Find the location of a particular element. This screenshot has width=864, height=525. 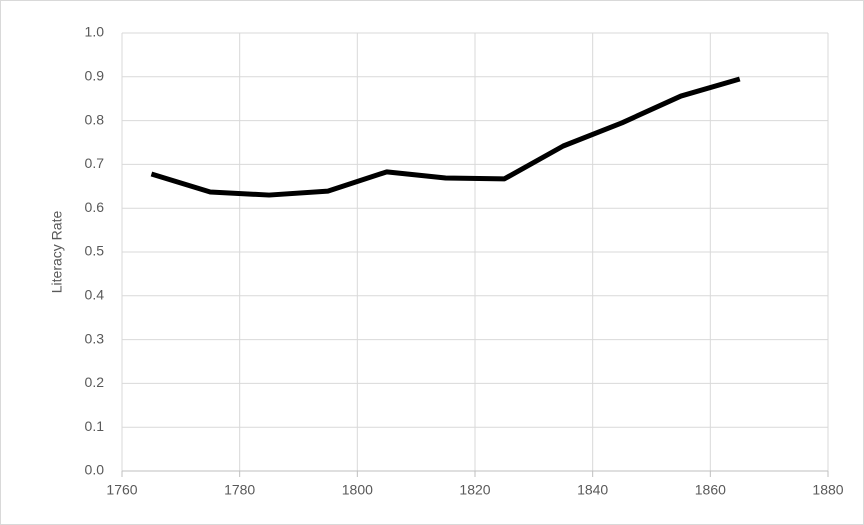

y-tick-label: 0.4 is located at coordinates (95, 295).